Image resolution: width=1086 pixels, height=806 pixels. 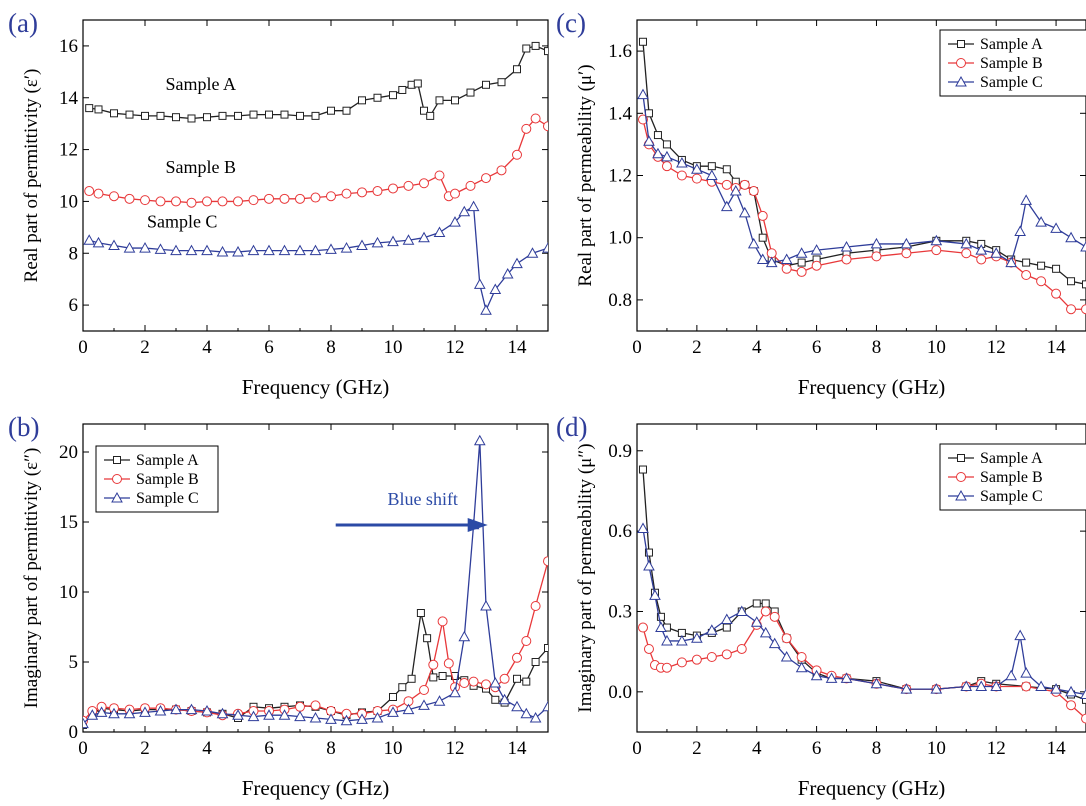 I want to click on x-tick-label: 10, so click(x=936, y=347).